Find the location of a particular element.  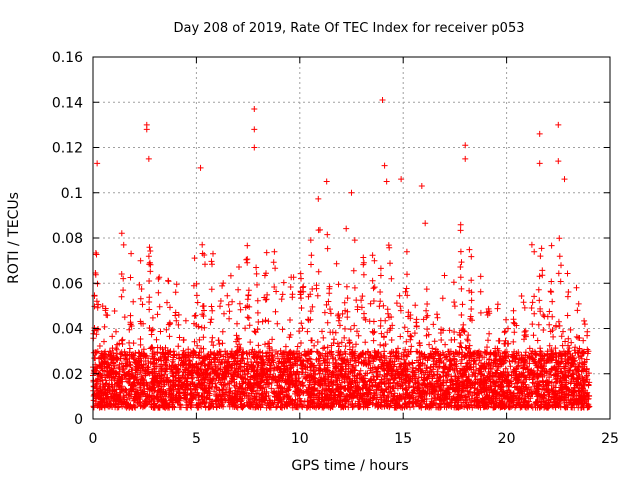

y-tick-label: 0 is located at coordinates (78, 420).